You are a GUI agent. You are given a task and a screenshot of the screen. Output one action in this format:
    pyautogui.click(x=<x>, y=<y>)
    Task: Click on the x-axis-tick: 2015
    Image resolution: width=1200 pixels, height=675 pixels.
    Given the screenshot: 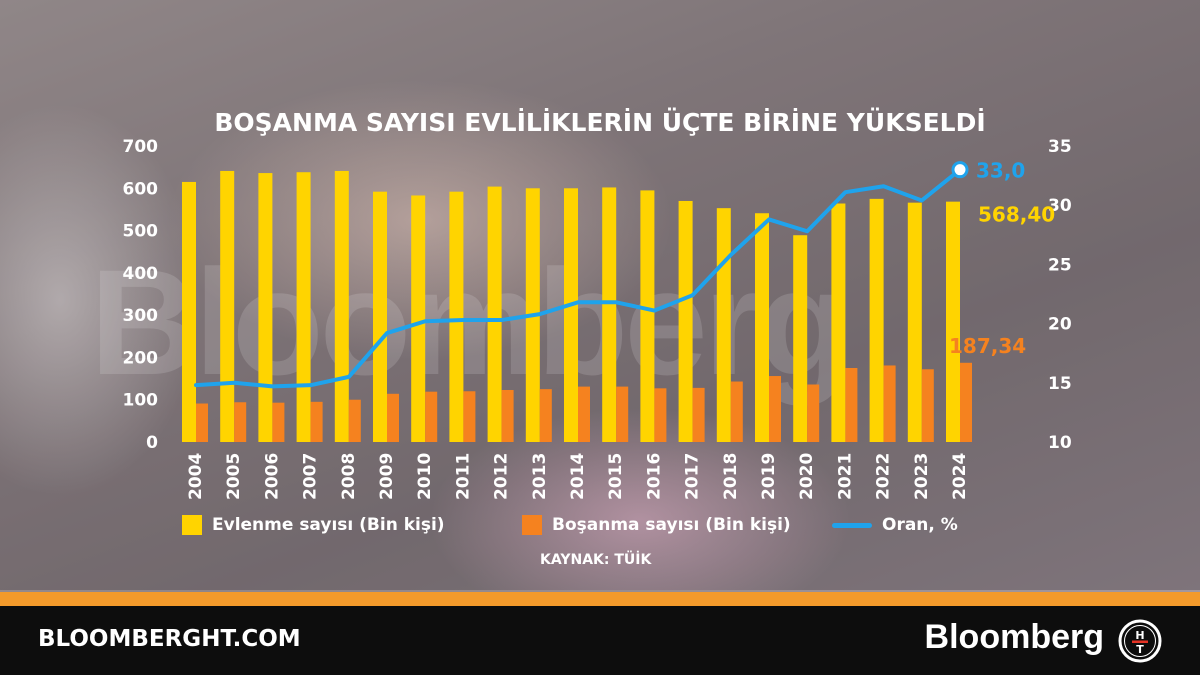 What is the action you would take?
    pyautogui.click(x=616, y=476)
    